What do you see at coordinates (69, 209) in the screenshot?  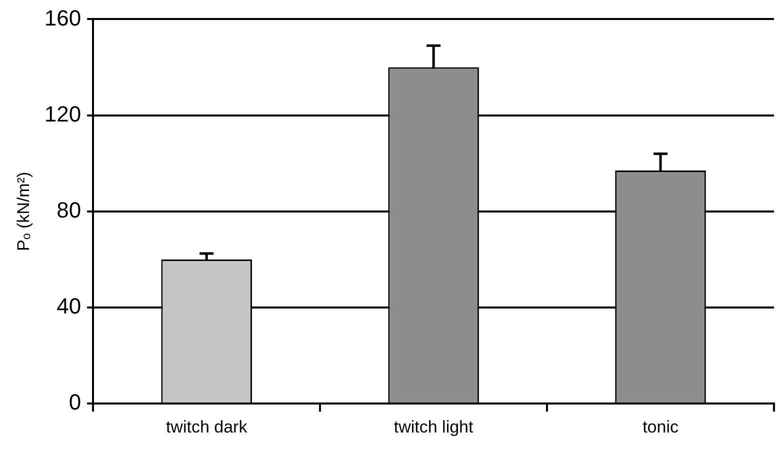 I see `y-tick-label: 80` at bounding box center [69, 209].